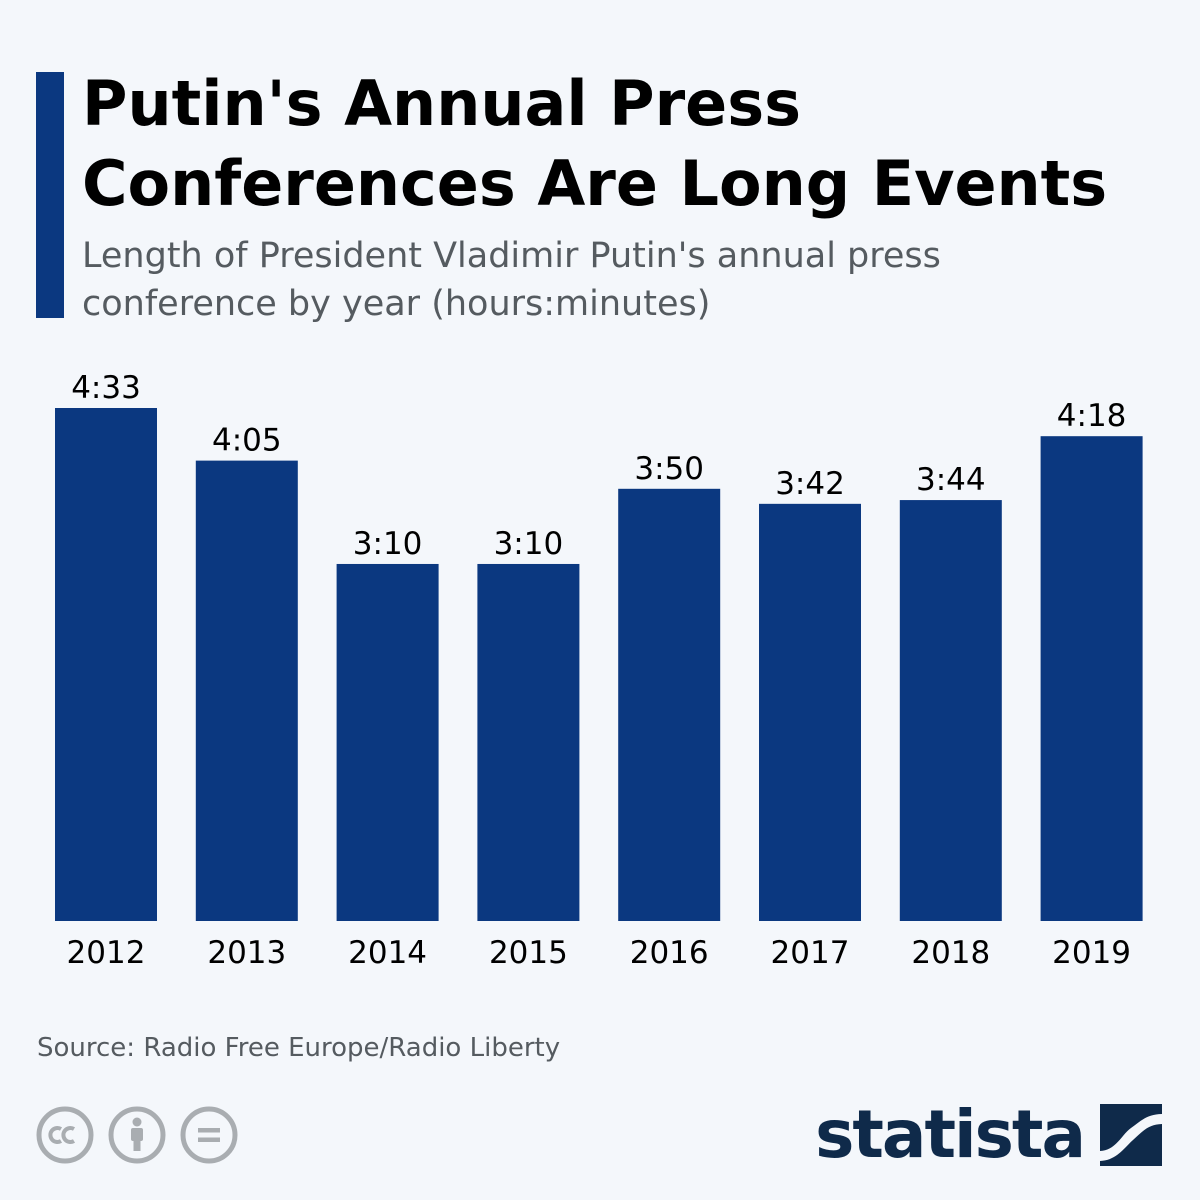 This screenshot has height=1200, width=1200. I want to click on license-icons, so click(137, 1135).